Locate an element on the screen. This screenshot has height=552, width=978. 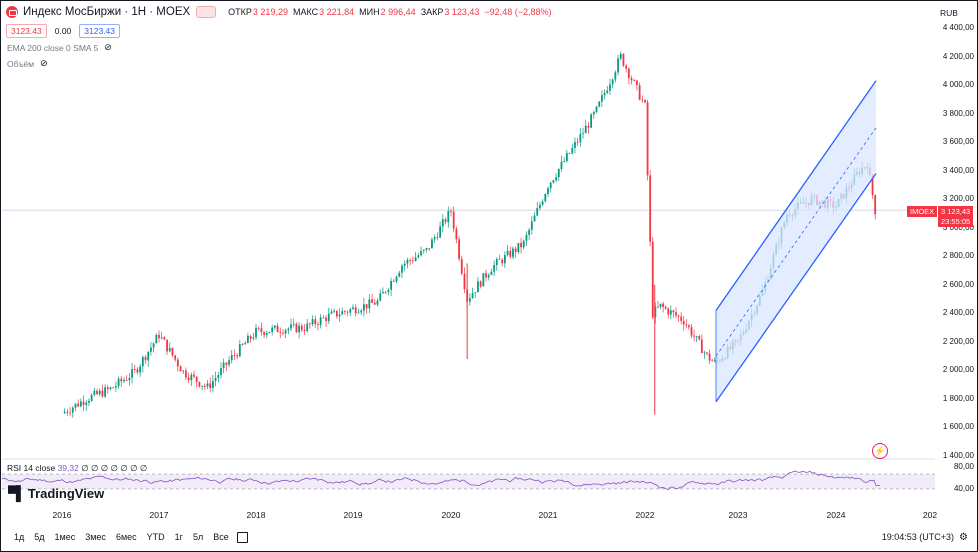
clock-timezone: 19:04:53 (UTC+3) is located at coordinates (917, 537).